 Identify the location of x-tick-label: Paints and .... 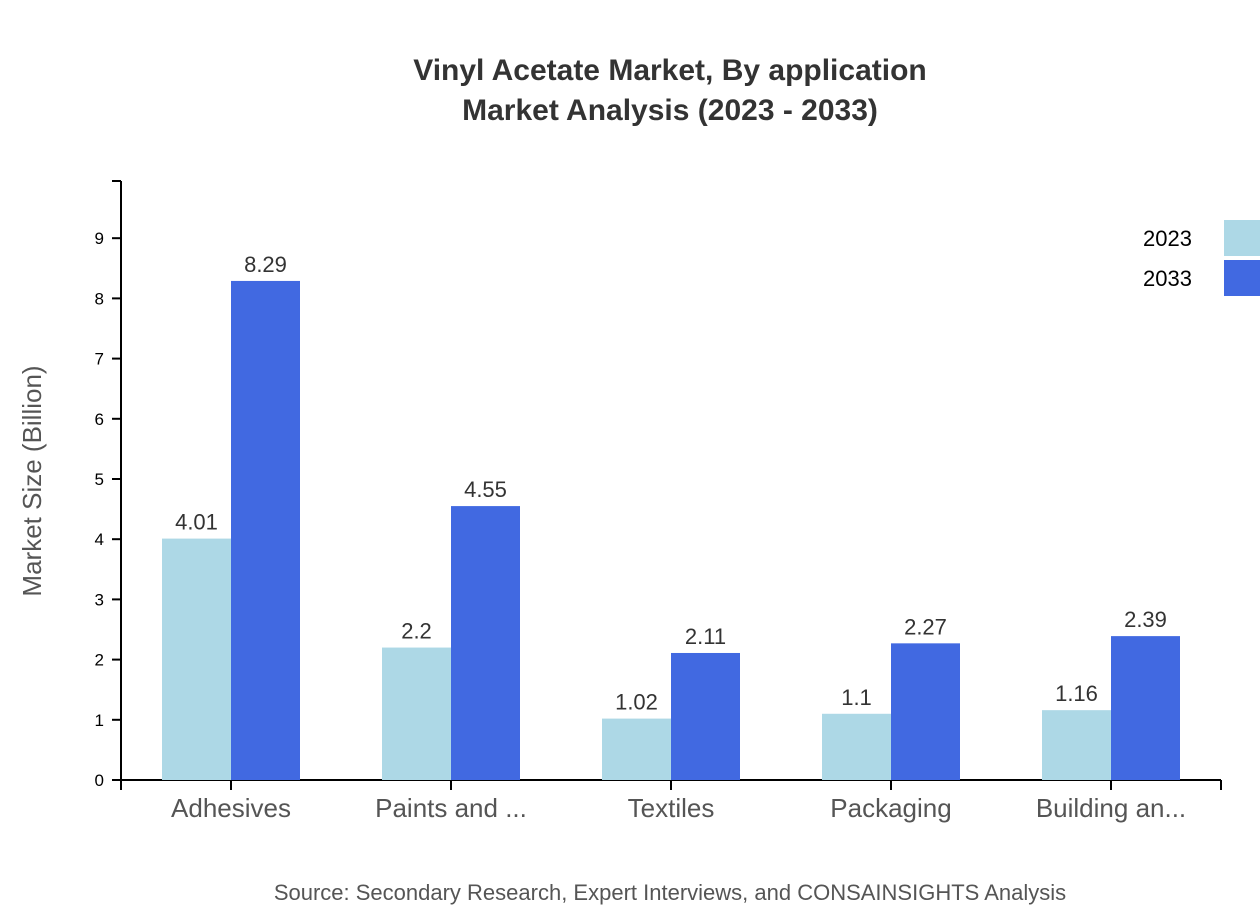
(451, 808).